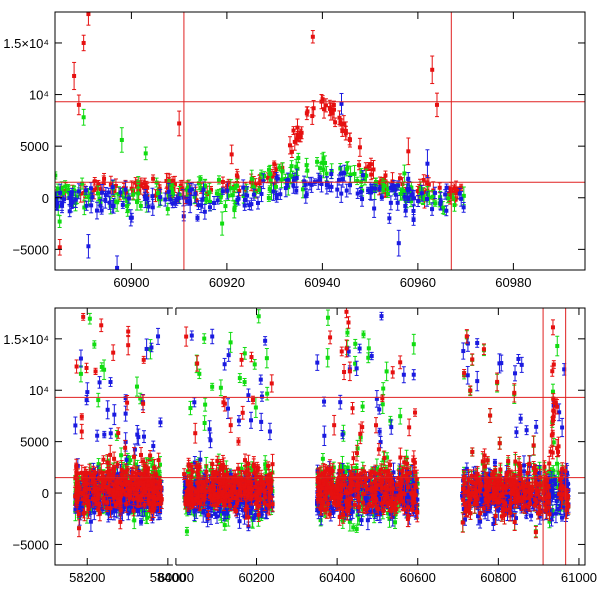  Describe the element at coordinates (418, 282) in the screenshot. I see `x-tick-label: 60960` at that location.